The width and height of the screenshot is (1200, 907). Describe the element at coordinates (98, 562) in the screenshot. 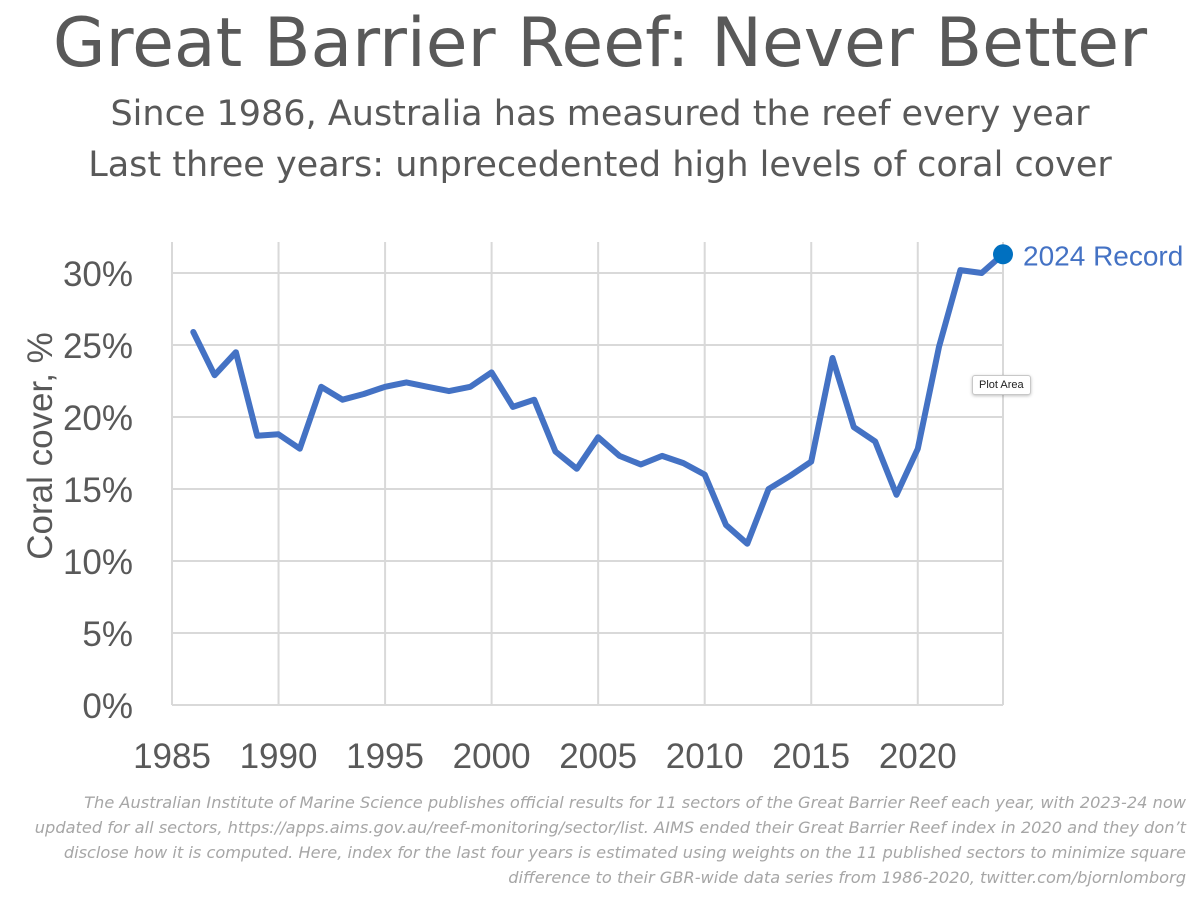

I see `y-tick-label: 10%` at that location.